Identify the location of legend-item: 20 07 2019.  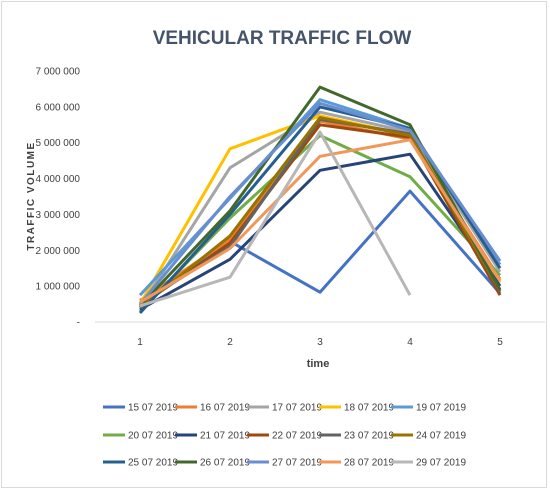
(140, 436).